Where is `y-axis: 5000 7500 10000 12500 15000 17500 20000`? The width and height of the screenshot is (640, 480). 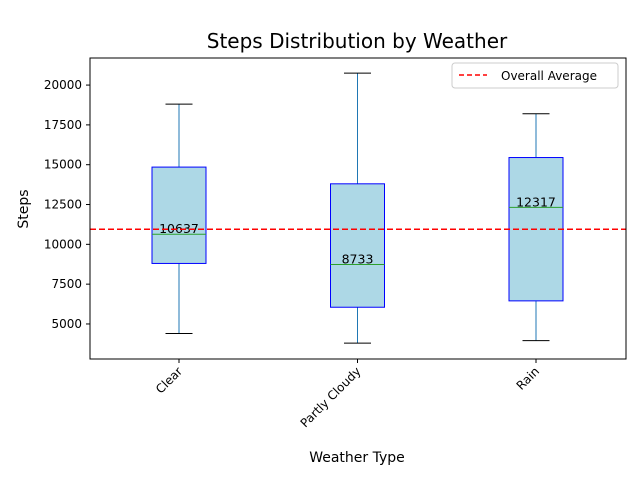
y-axis: 5000 7500 10000 12500 15000 17500 20000 is located at coordinates (67, 204).